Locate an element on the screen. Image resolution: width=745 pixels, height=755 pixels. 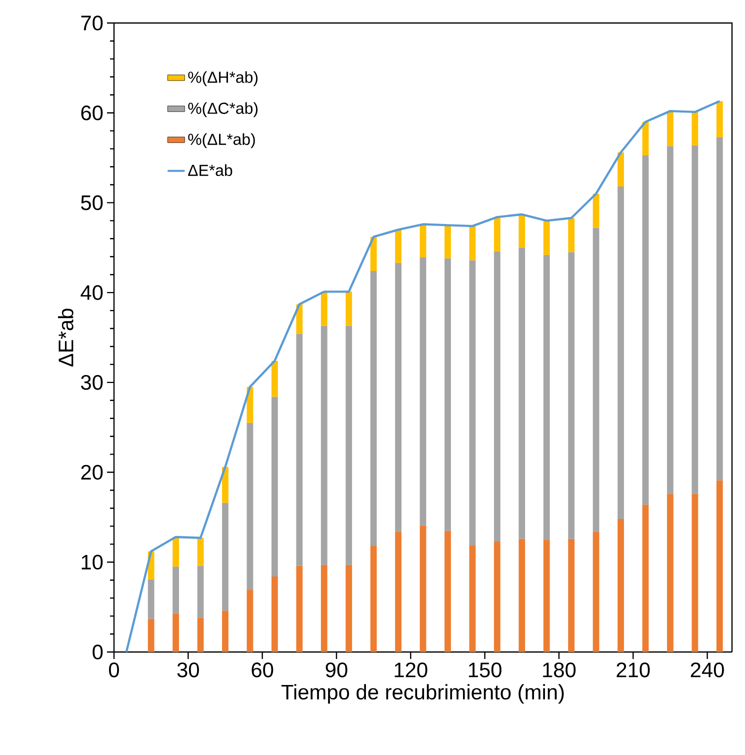
y-tick-label: 40 is located at coordinates (91, 292).